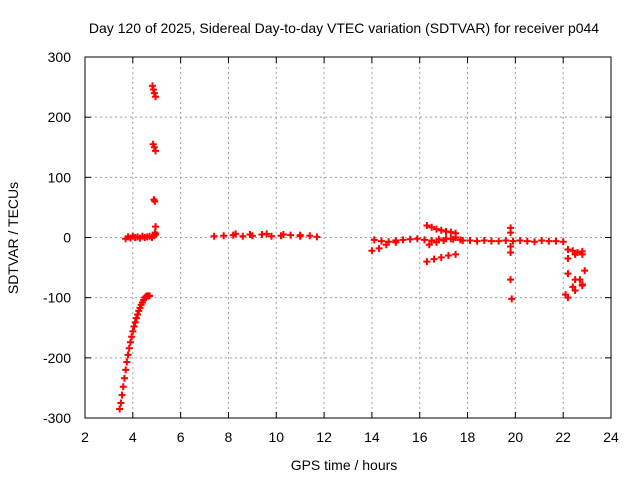 Image resolution: width=640 pixels, height=480 pixels. What do you see at coordinates (13, 238) in the screenshot?
I see `y-axis-label: SDTVAR / TECUs` at bounding box center [13, 238].